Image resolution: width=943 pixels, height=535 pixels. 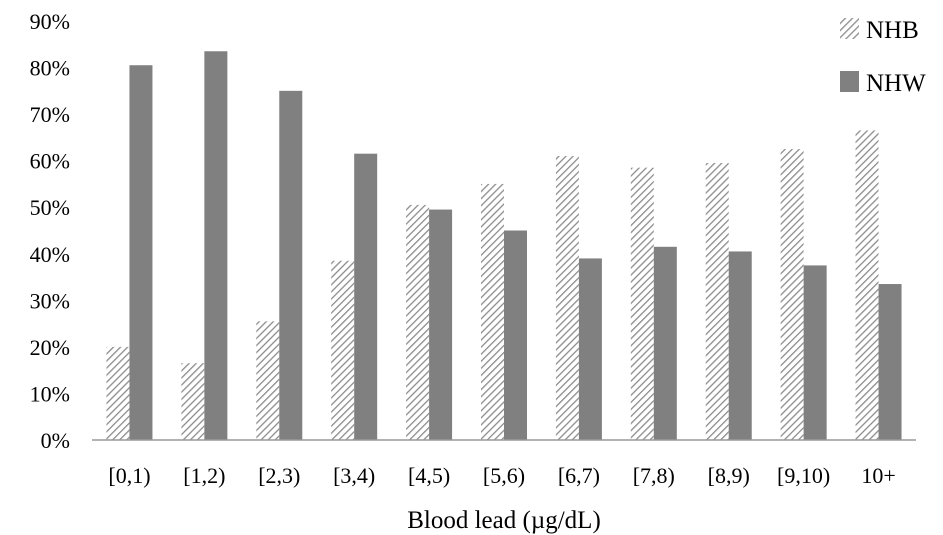 I want to click on x-tick-label: [4,5), so click(x=429, y=475).